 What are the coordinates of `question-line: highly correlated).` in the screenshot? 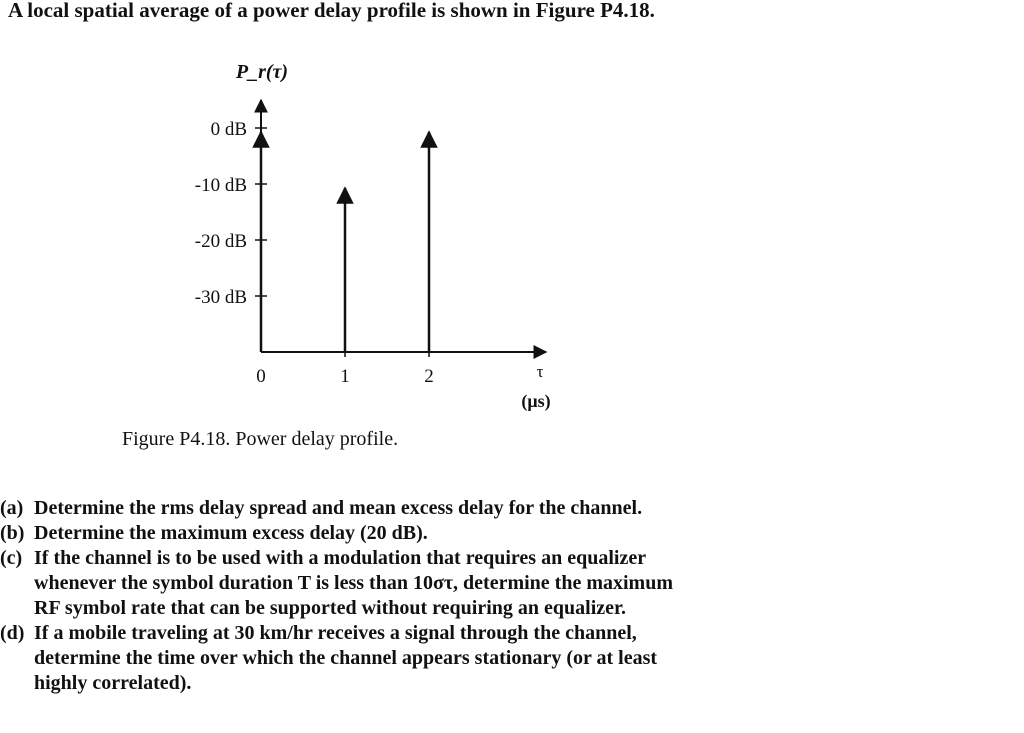 It's located at (505, 683).